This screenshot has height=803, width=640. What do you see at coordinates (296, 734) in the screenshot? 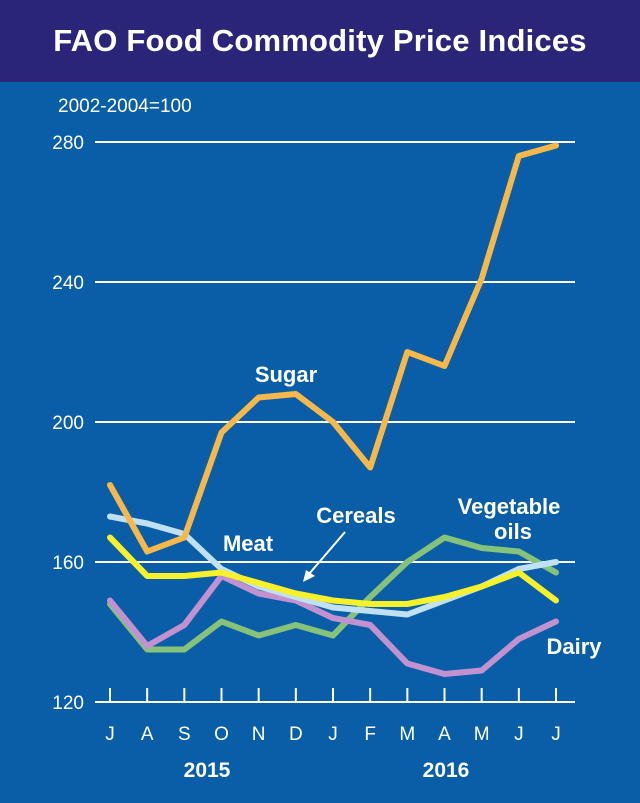
I see `x-tick-label: D` at bounding box center [296, 734].